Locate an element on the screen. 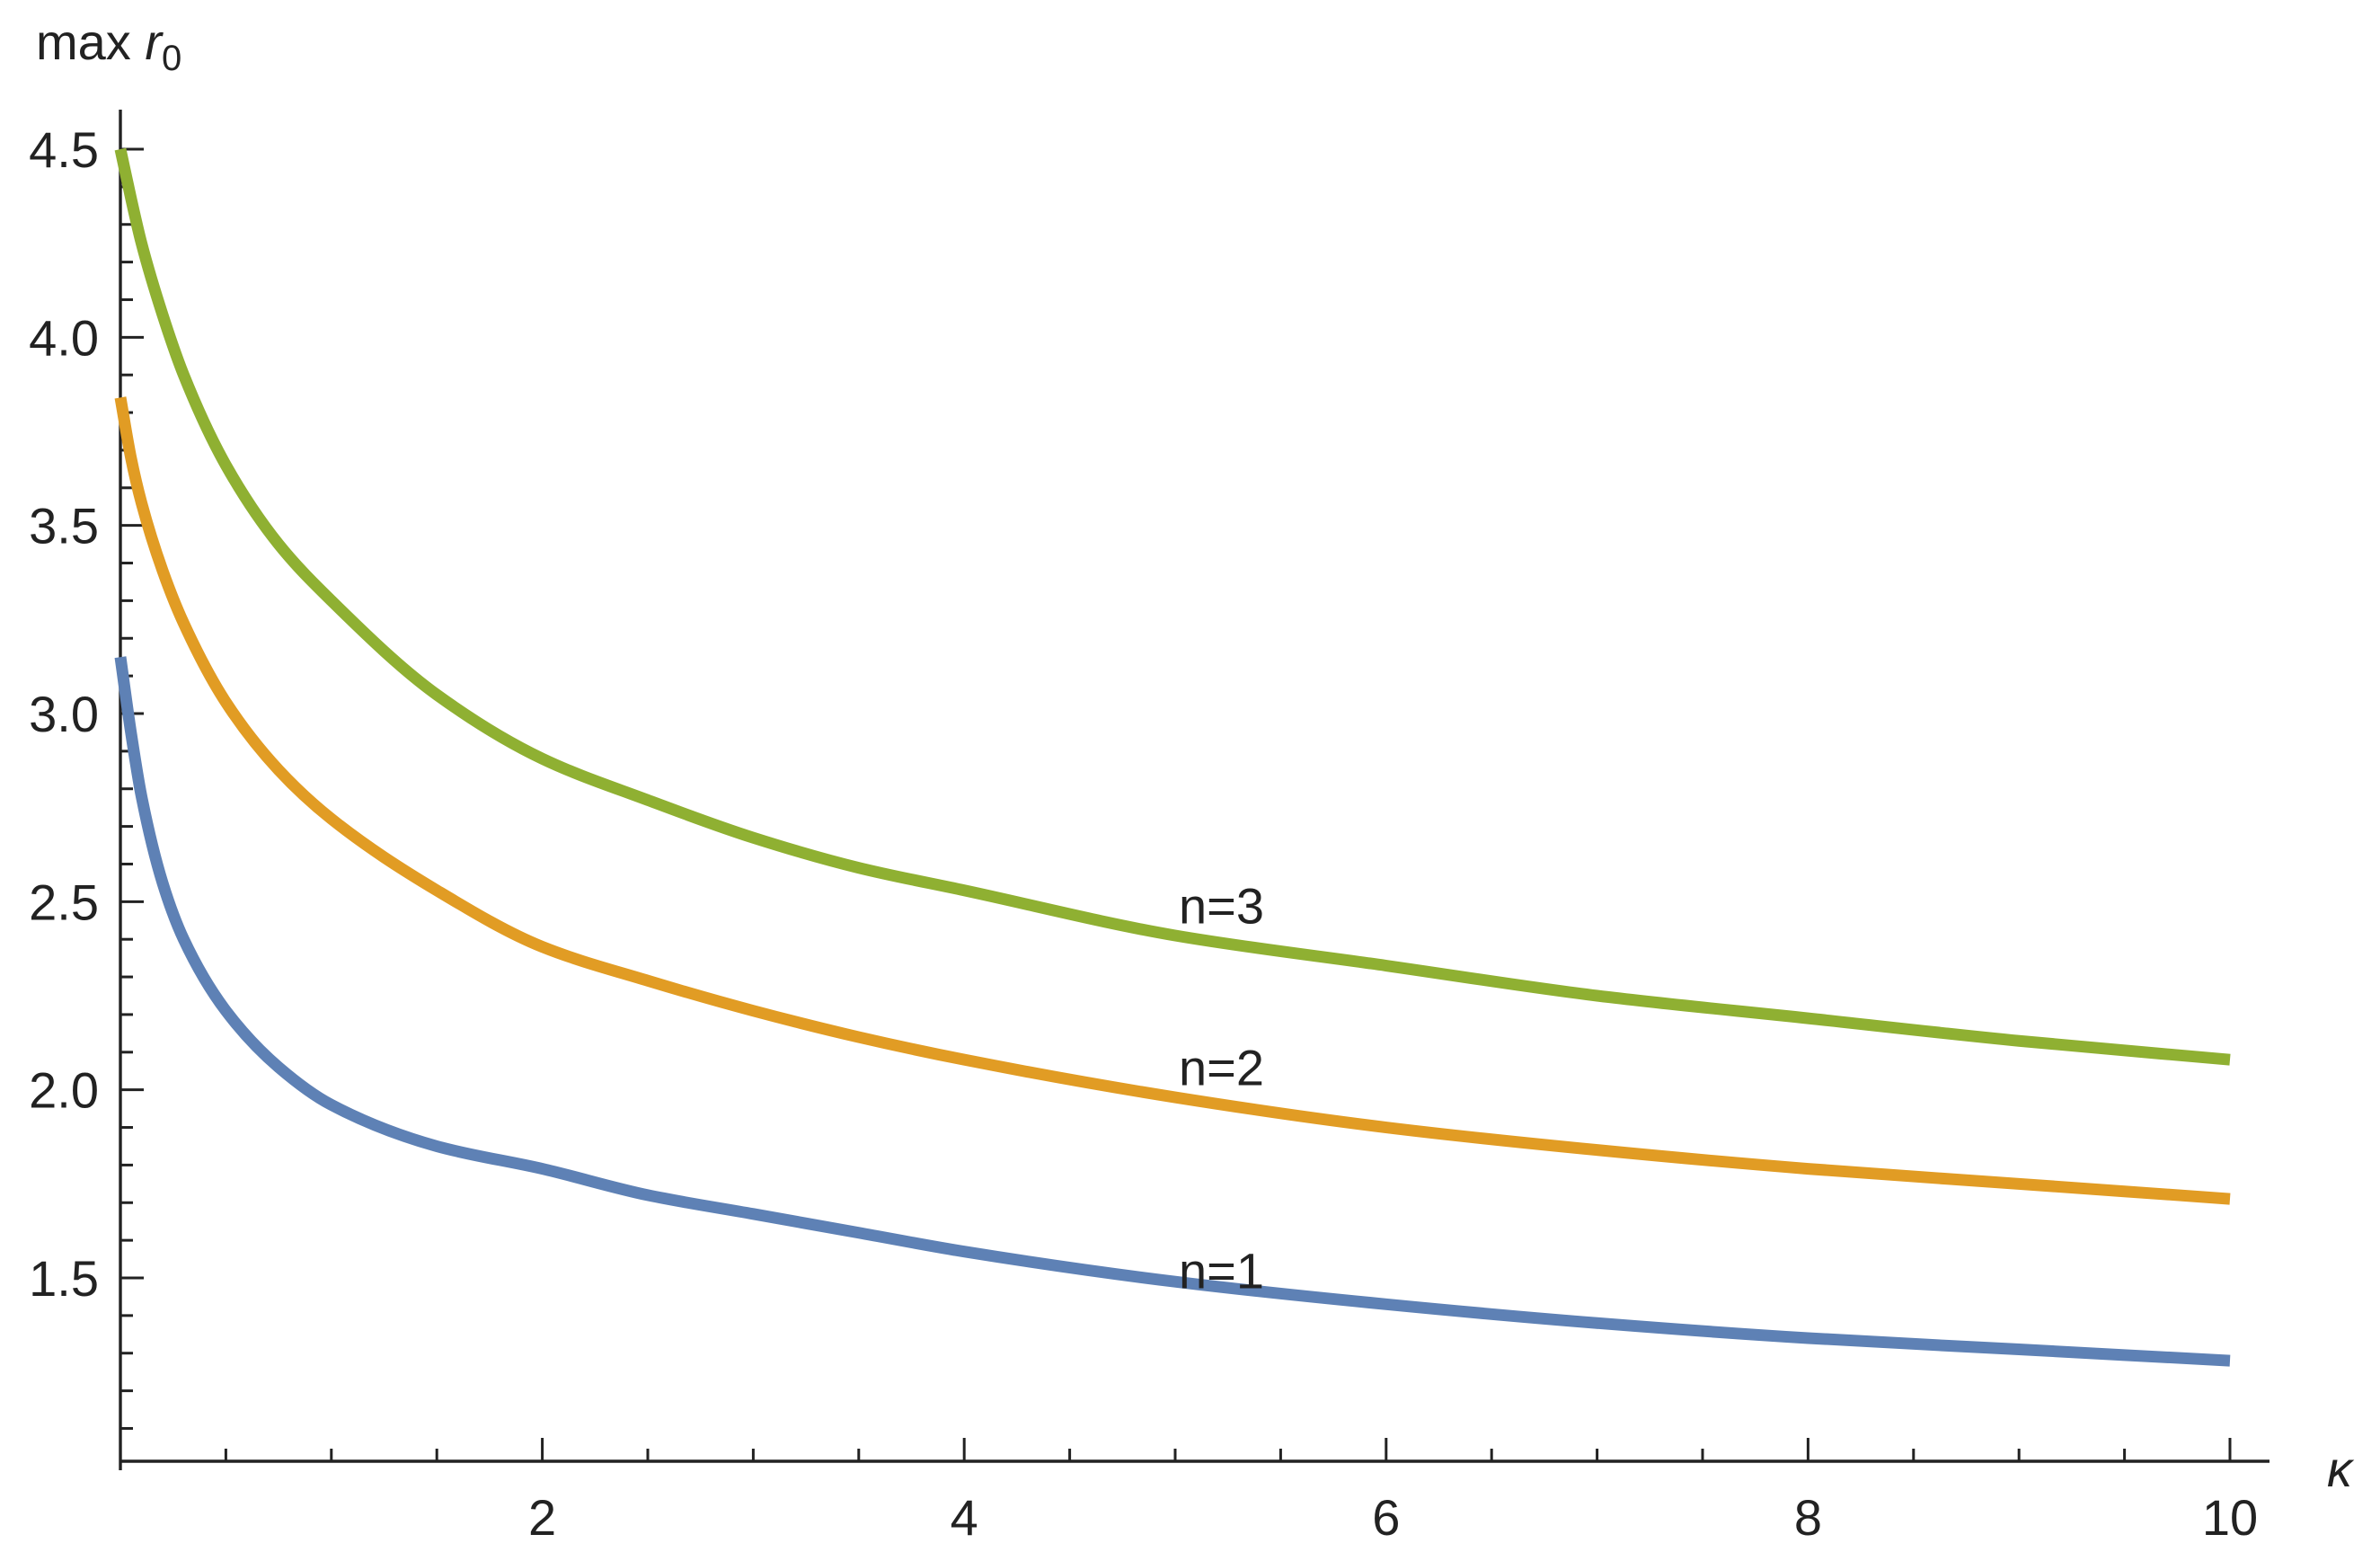 This screenshot has height=1561, width=2380. y-axis-title: max r0 is located at coordinates (108, 45).